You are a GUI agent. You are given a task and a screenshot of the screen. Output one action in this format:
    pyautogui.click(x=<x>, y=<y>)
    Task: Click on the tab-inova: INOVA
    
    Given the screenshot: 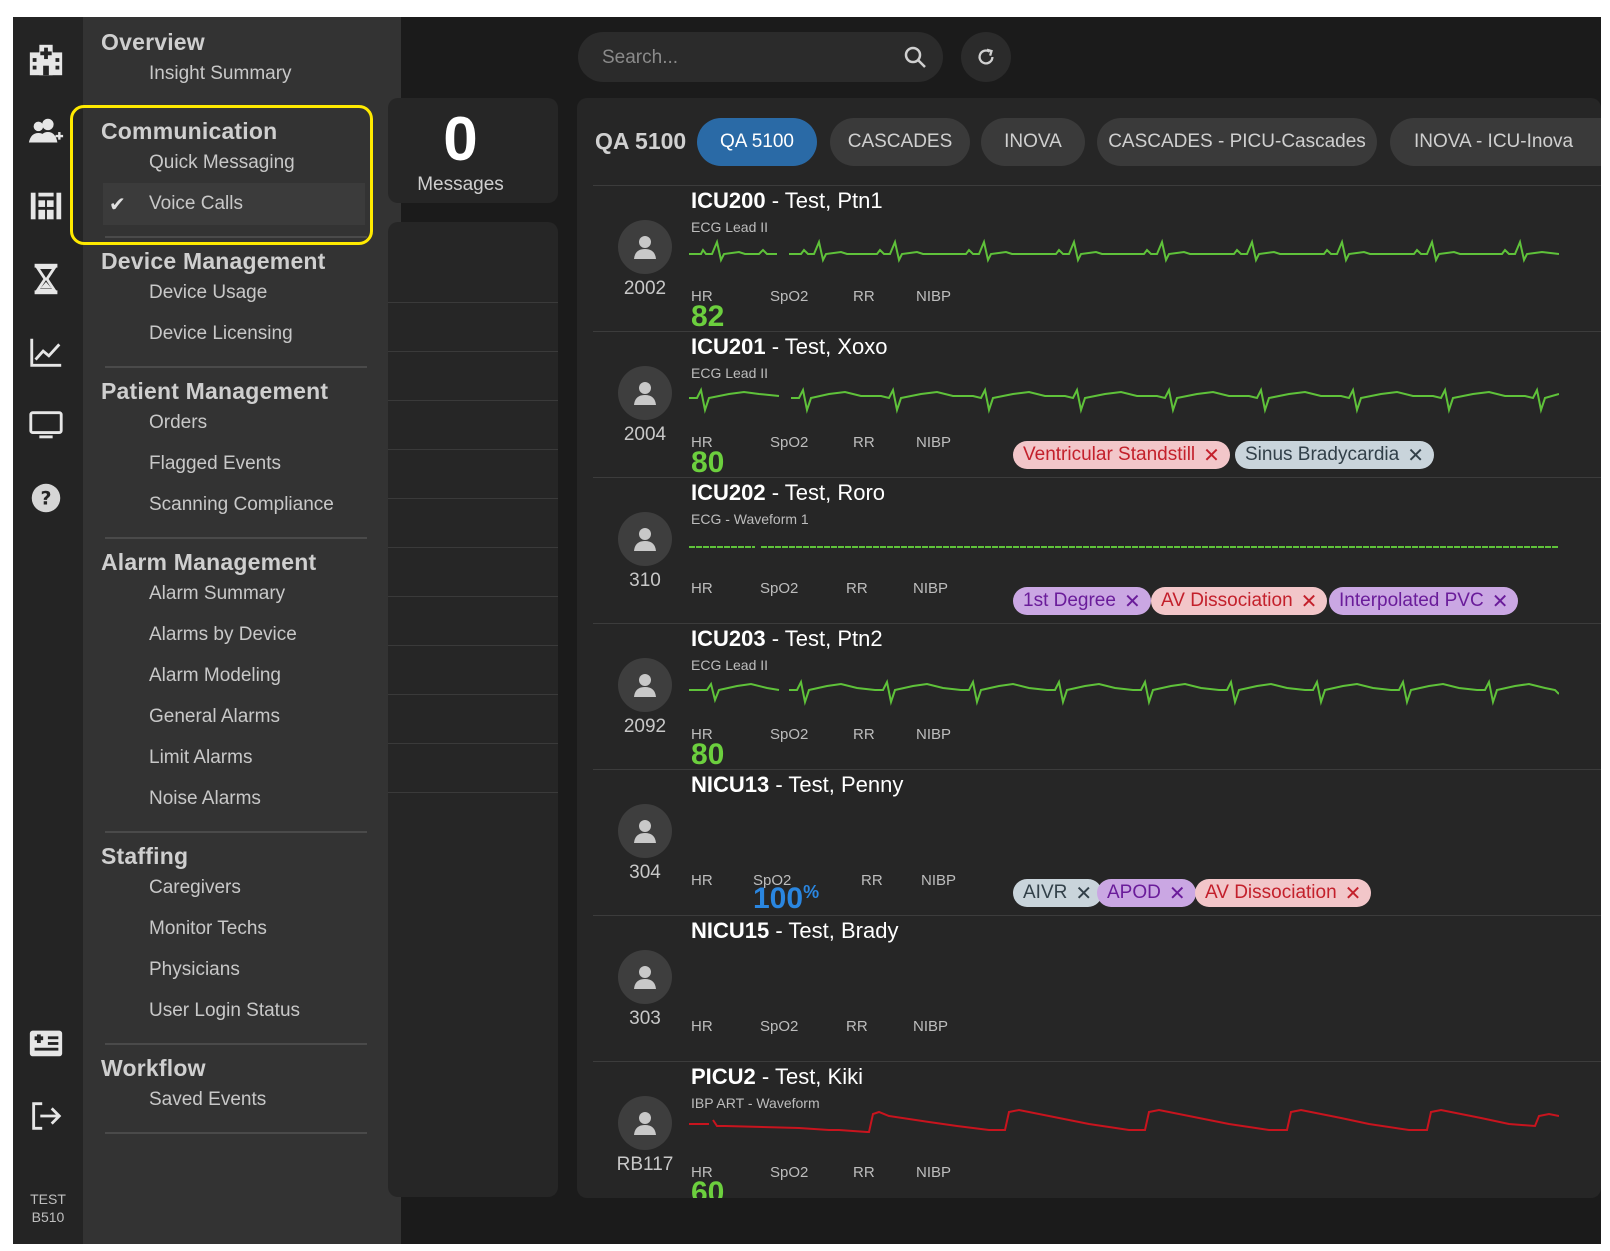 What is the action you would take?
    pyautogui.click(x=1033, y=142)
    